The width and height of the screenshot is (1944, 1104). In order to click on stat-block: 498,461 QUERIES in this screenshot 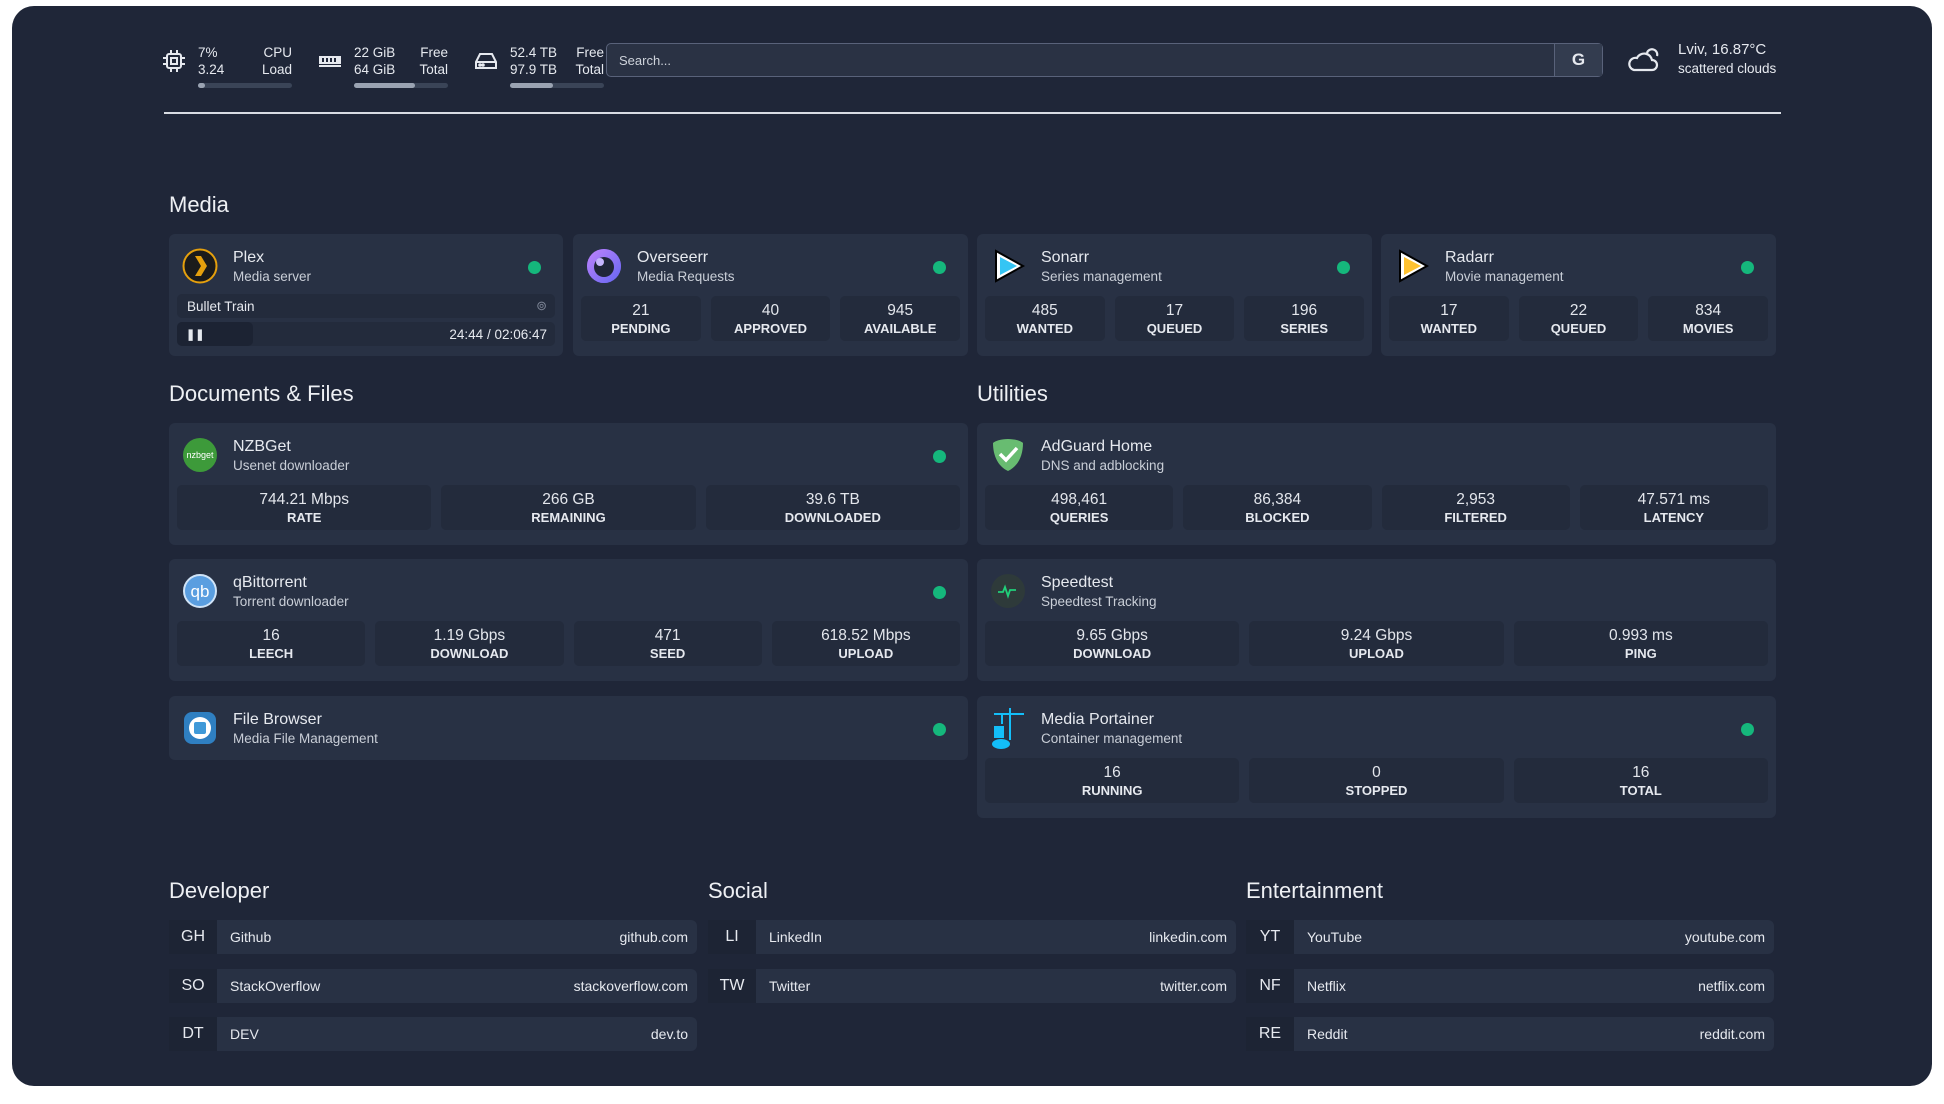, I will do `click(1079, 507)`.